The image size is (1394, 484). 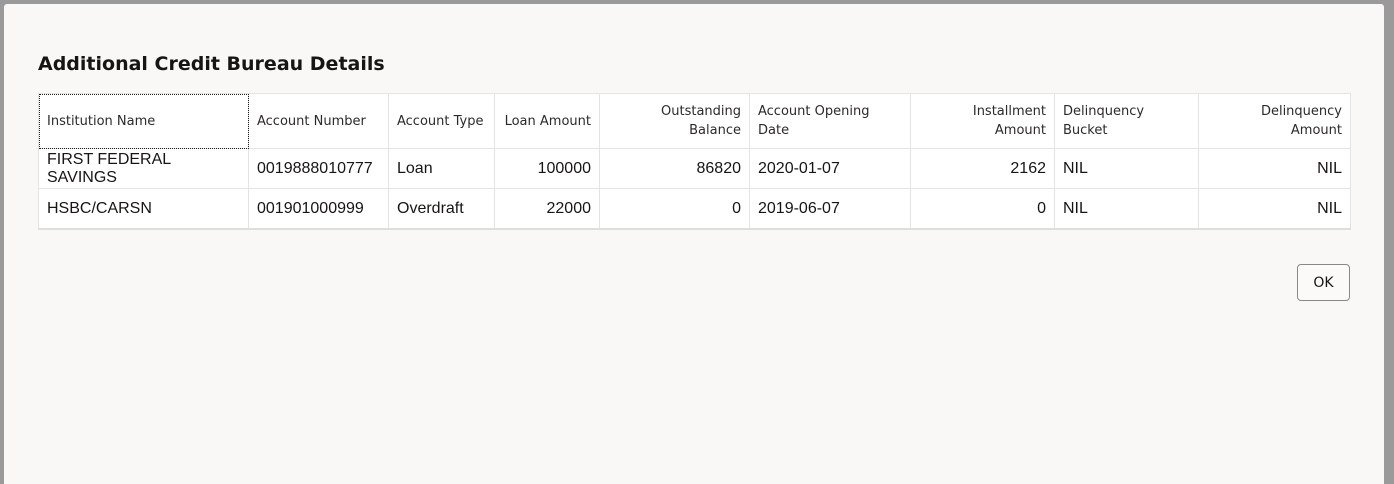 I want to click on column-header-delinquency-bucket: Delinquency Bucket, so click(x=1126, y=121).